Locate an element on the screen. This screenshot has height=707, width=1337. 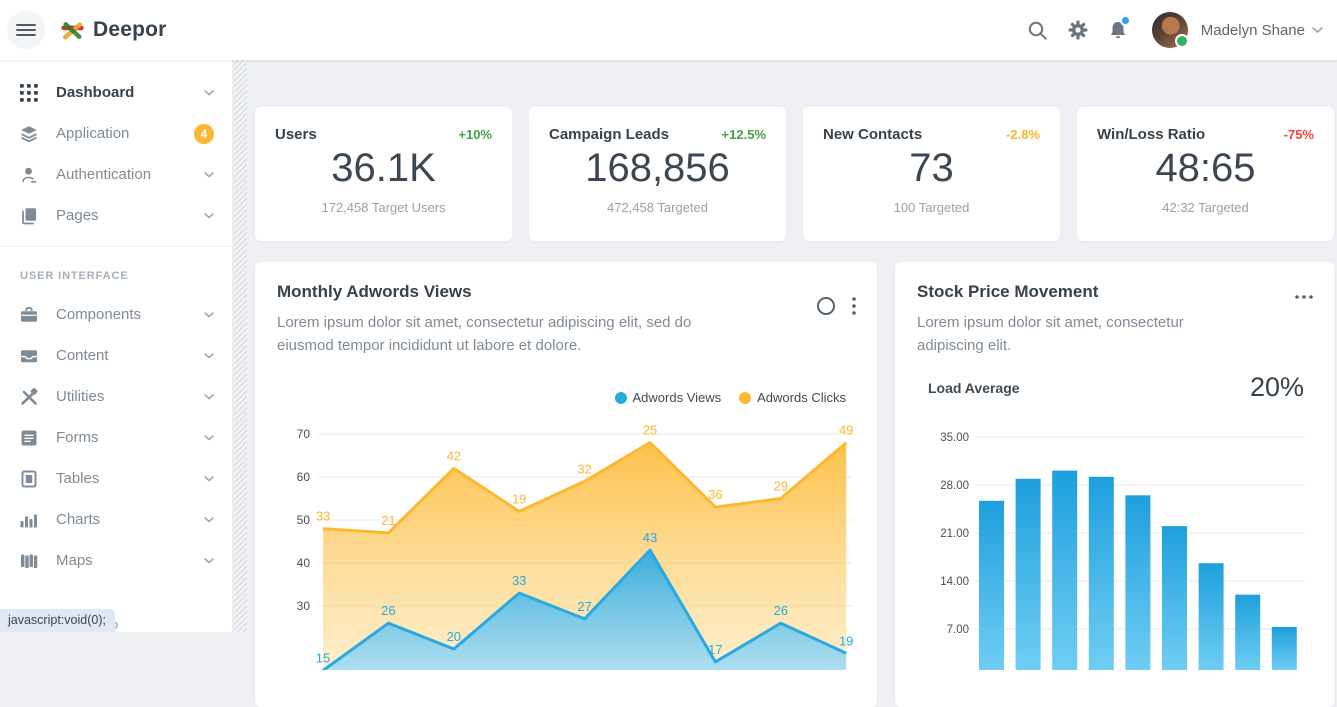
avatar is located at coordinates (1170, 30).